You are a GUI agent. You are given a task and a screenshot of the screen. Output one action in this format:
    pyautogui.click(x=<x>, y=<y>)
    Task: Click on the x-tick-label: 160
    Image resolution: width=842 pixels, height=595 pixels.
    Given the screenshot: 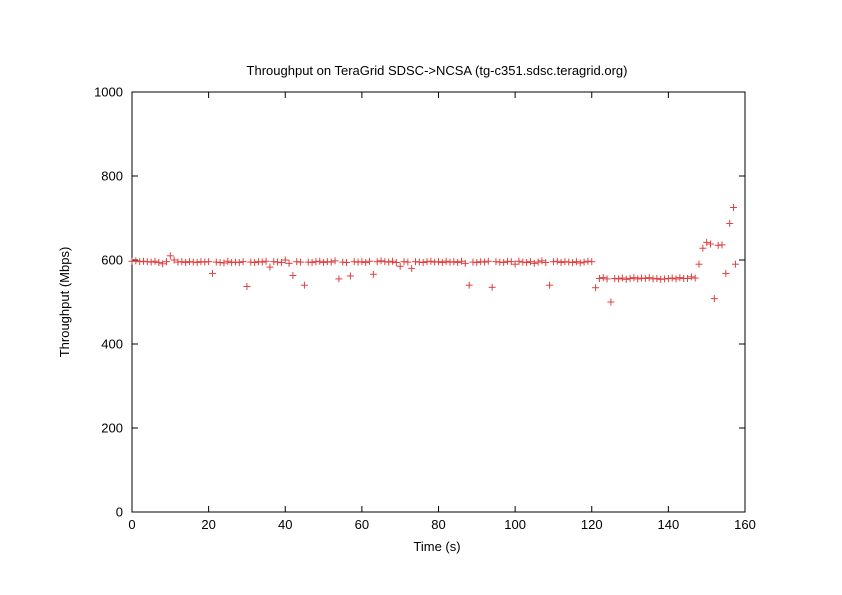 What is the action you would take?
    pyautogui.click(x=745, y=524)
    